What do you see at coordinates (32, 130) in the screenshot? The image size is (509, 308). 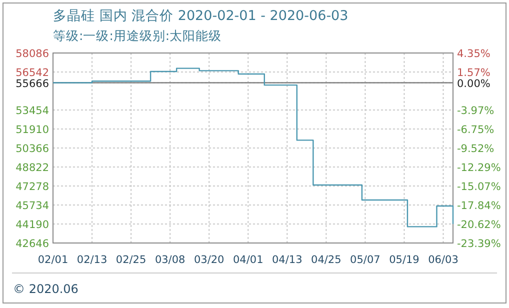 I see `y-tick-label: 51910` at bounding box center [32, 130].